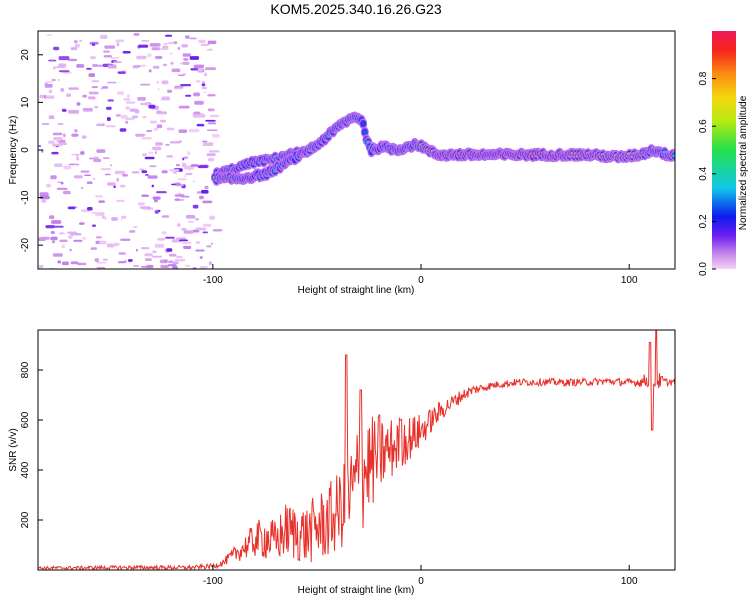 The width and height of the screenshot is (750, 600). Describe the element at coordinates (420, 275) in the screenshot. I see `spectrogram-x-ticks: -100 0 100` at that location.